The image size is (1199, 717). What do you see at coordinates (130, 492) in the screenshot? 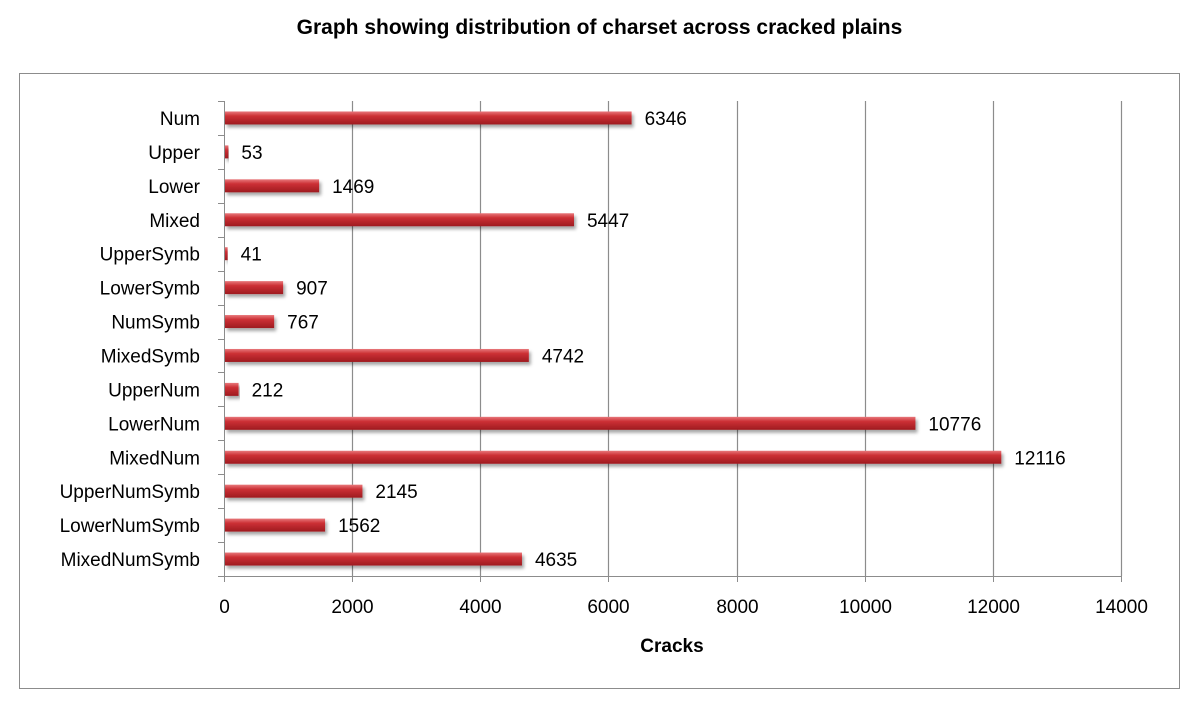
I see `category-label: UpperNumSymb` at bounding box center [130, 492].